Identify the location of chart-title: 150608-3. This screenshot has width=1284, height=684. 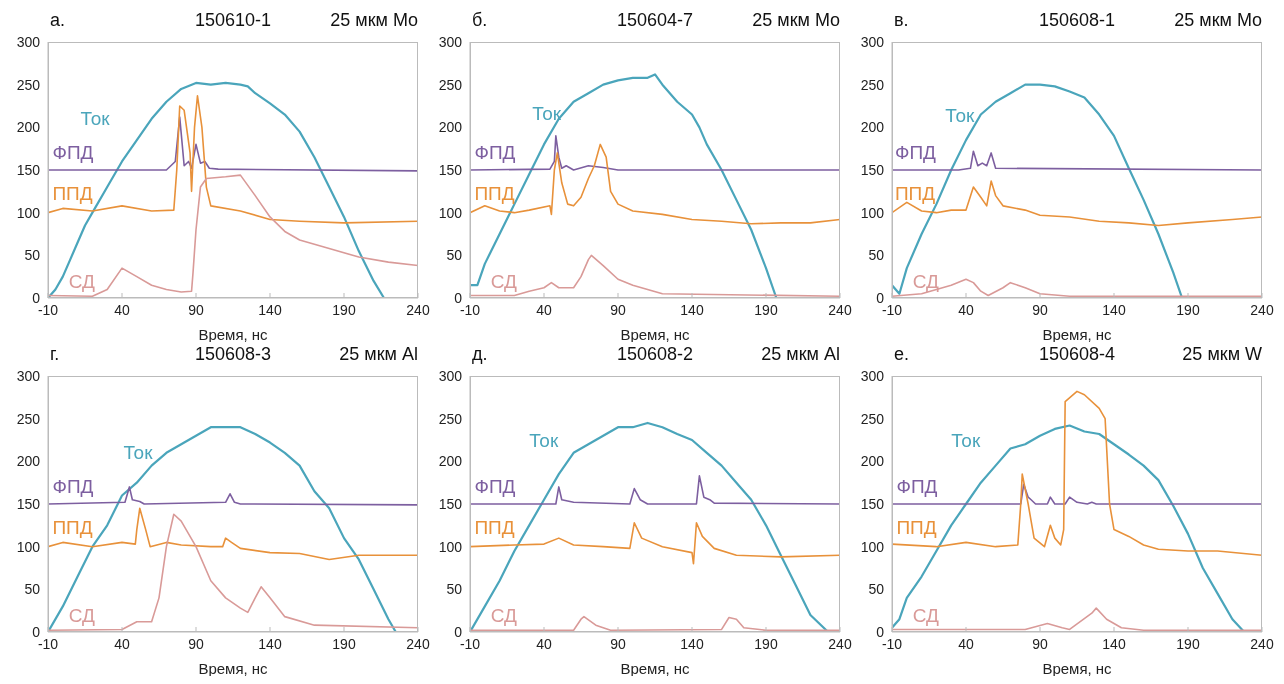
(233, 354).